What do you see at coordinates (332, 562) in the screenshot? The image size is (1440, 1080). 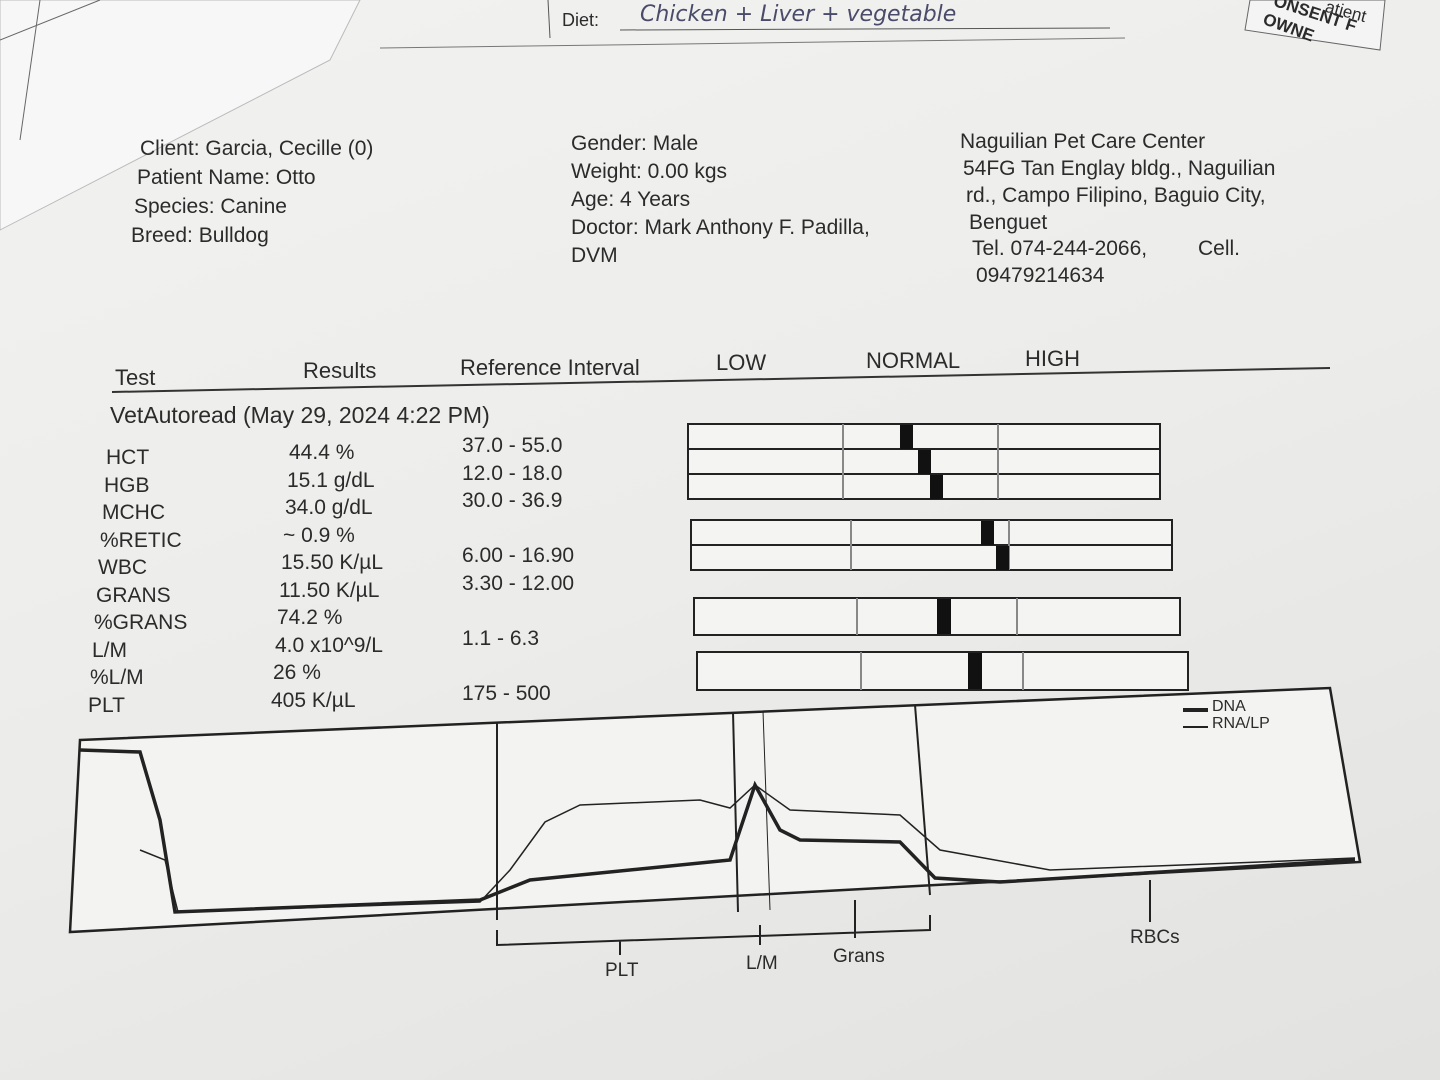 I see `test-result: 15.50 K/µL` at bounding box center [332, 562].